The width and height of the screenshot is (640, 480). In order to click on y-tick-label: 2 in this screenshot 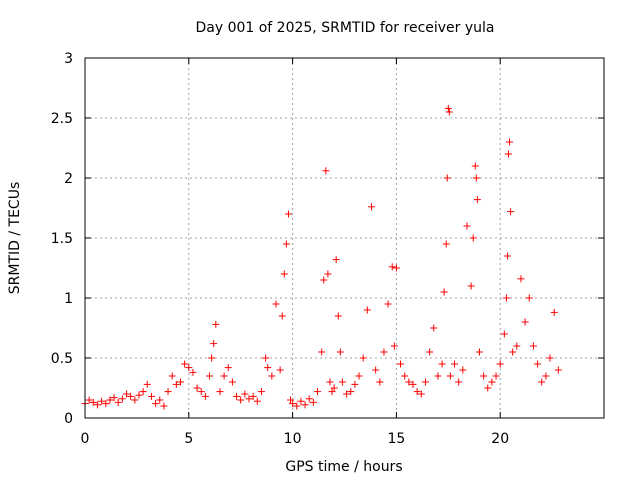, I will do `click(68, 179)`.